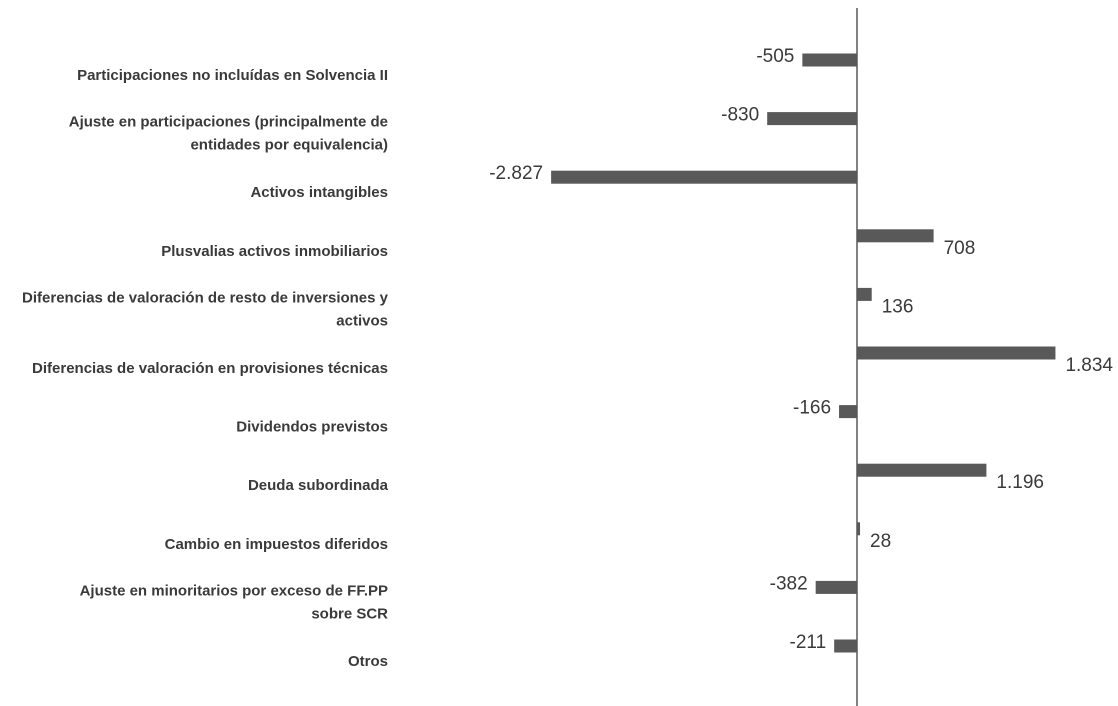 The width and height of the screenshot is (1118, 706). I want to click on category-label: Deuda subordinada, so click(318, 485).